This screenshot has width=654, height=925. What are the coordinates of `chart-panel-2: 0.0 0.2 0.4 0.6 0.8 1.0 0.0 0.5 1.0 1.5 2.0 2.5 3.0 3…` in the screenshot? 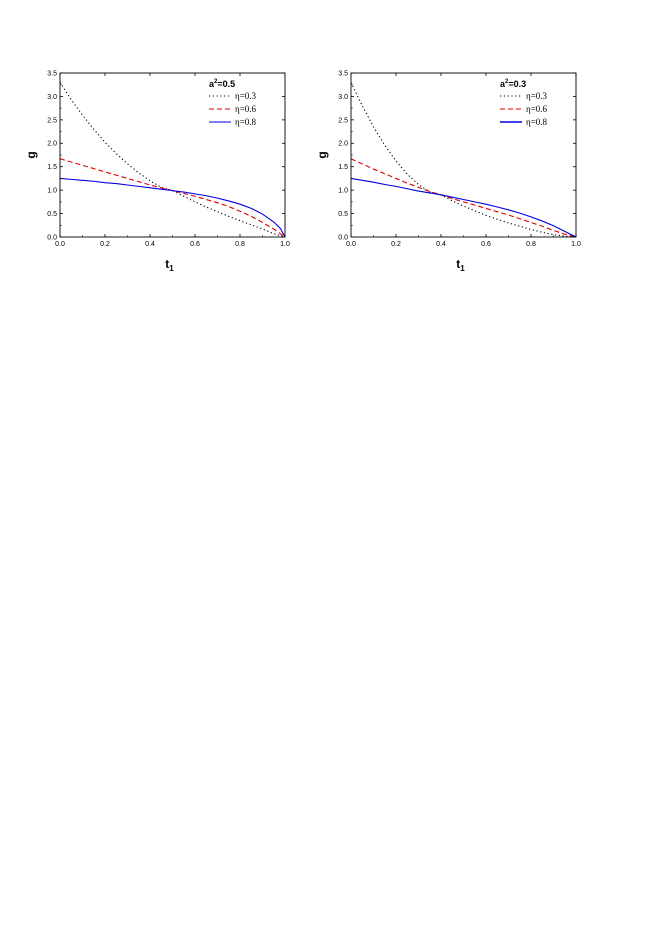 It's located at (448, 171).